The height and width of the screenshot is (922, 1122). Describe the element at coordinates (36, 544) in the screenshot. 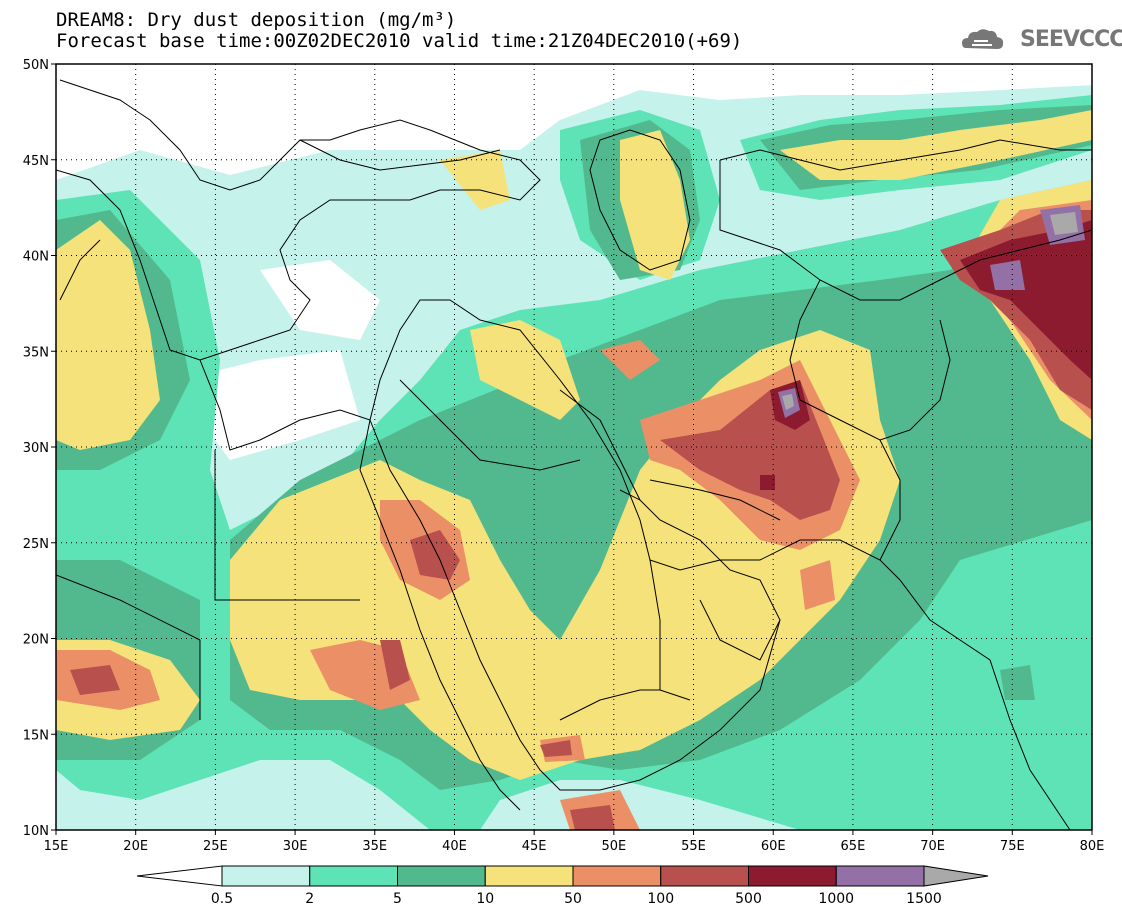

I see `y-tick-label: 25N` at that location.